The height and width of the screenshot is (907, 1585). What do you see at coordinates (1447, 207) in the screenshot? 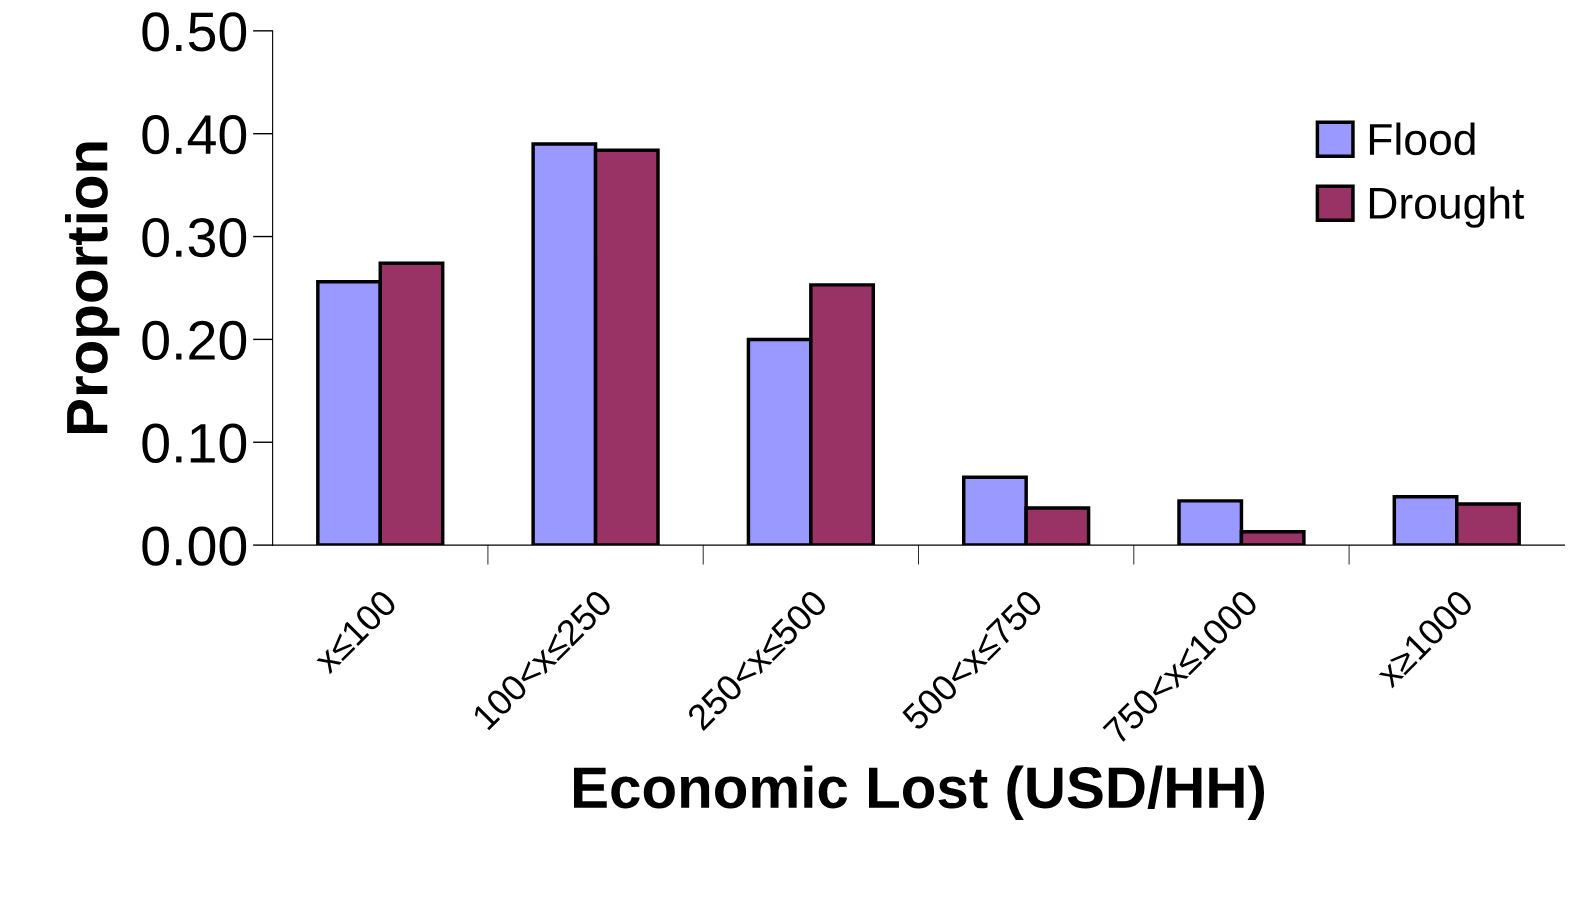
I see `legend-label: Drought` at bounding box center [1447, 207].